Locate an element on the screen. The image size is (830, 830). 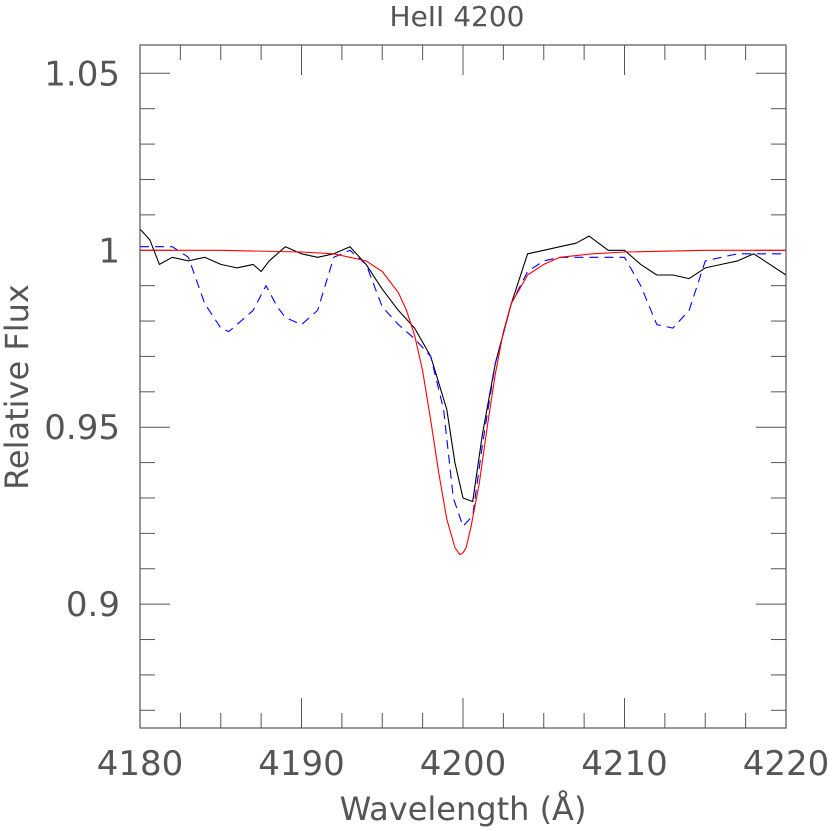
y-tick-label: 1 is located at coordinates (109, 251).